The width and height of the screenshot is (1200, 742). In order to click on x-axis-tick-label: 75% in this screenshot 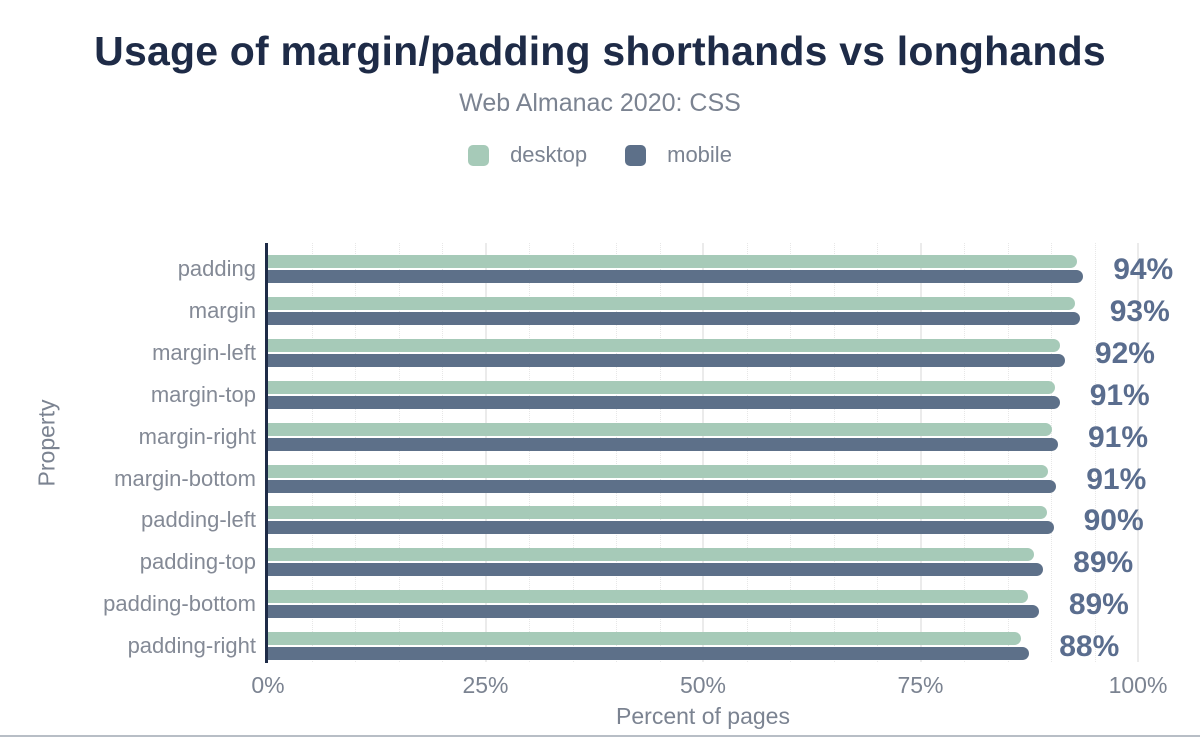, I will do `click(920, 685)`.